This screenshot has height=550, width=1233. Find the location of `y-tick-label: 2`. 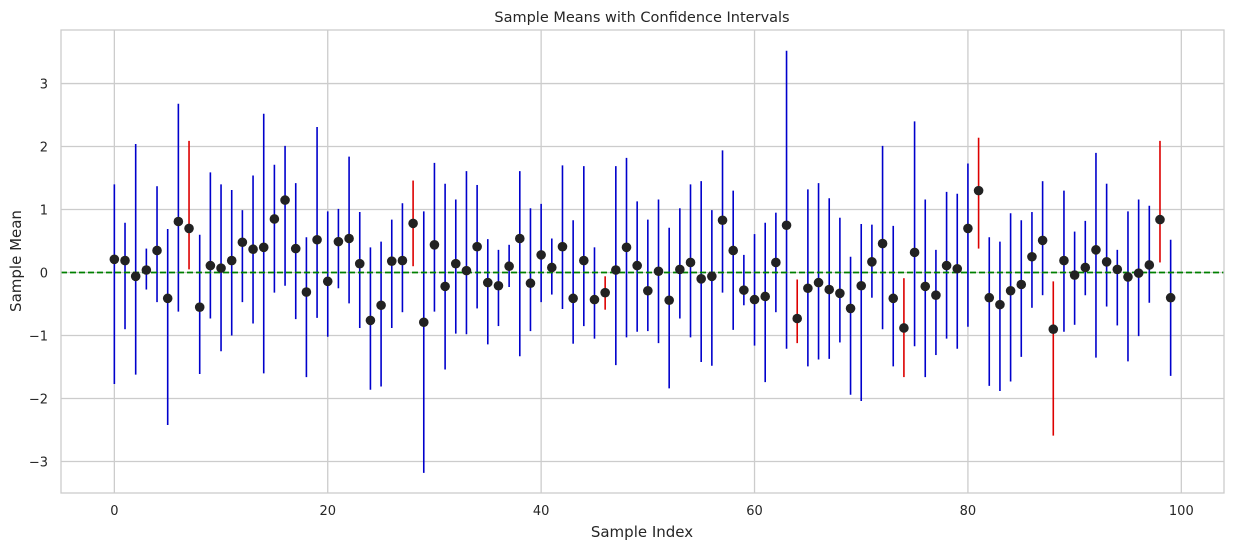

y-tick-label: 2 is located at coordinates (44, 148).